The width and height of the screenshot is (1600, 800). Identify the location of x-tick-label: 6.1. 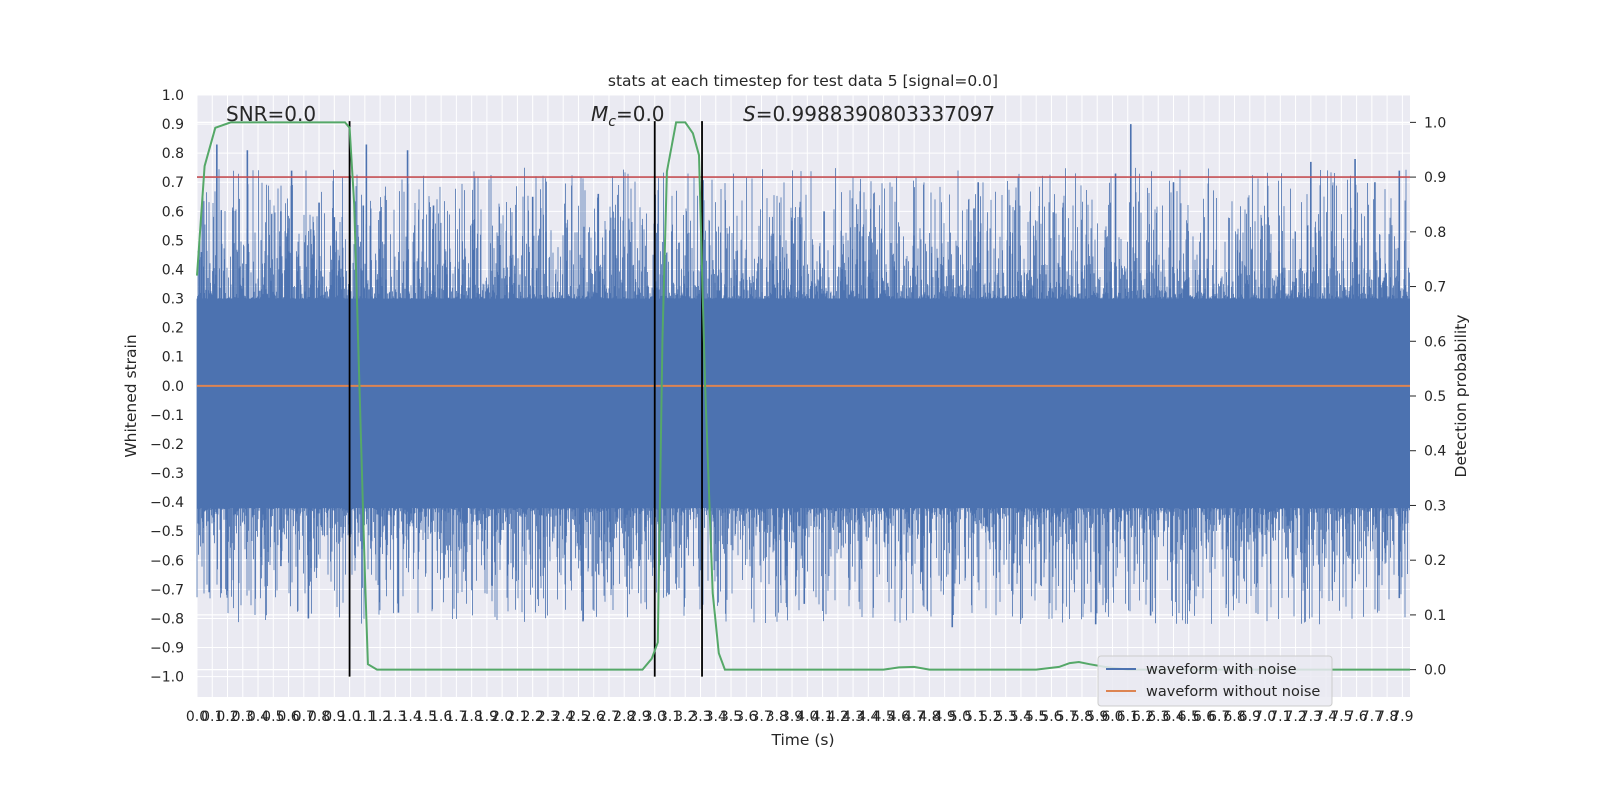
(1128, 717).